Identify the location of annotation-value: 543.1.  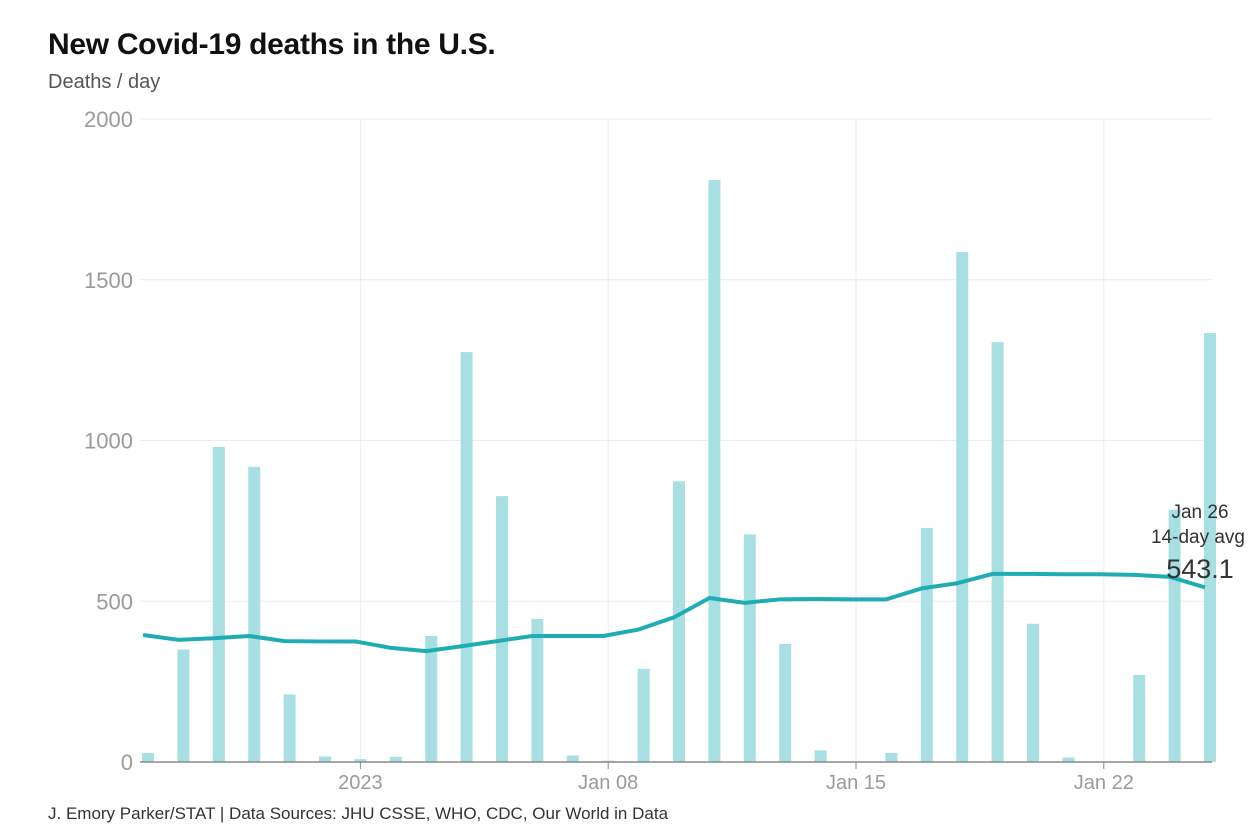
(1200, 569).